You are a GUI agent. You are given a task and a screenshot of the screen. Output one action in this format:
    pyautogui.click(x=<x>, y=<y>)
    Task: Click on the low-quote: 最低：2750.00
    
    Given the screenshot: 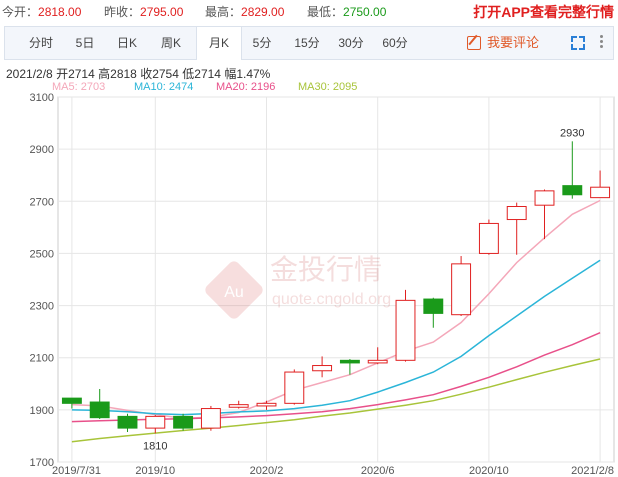 What is the action you would take?
    pyautogui.click(x=346, y=11)
    